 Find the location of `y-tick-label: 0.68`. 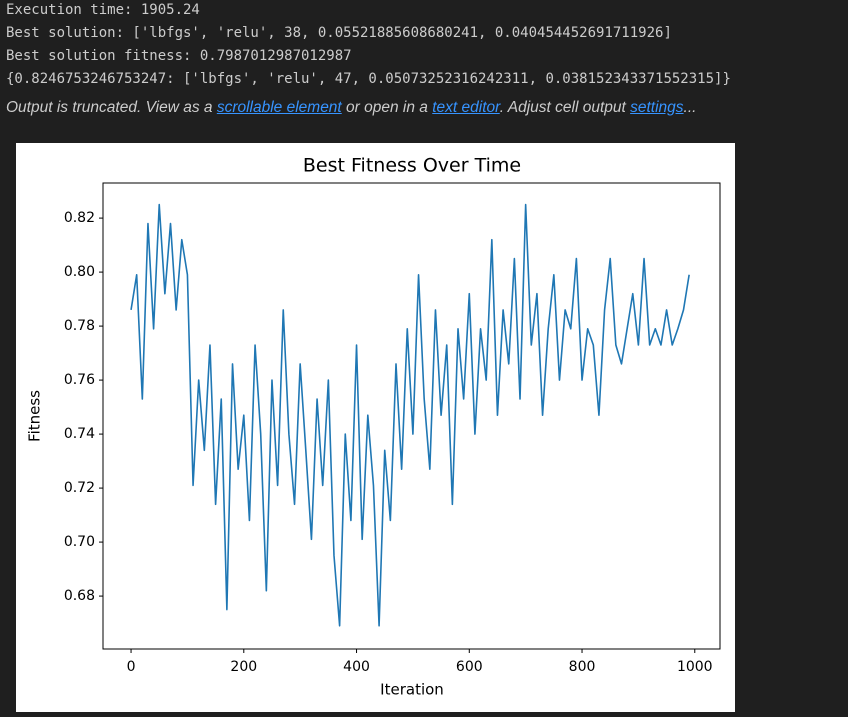

y-tick-label: 0.68 is located at coordinates (79, 596).